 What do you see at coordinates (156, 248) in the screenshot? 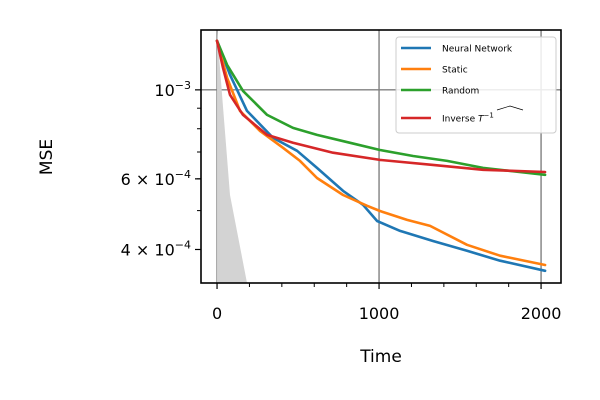
I see `y-tick-label: 4 × 10⁻⁴` at bounding box center [156, 248].